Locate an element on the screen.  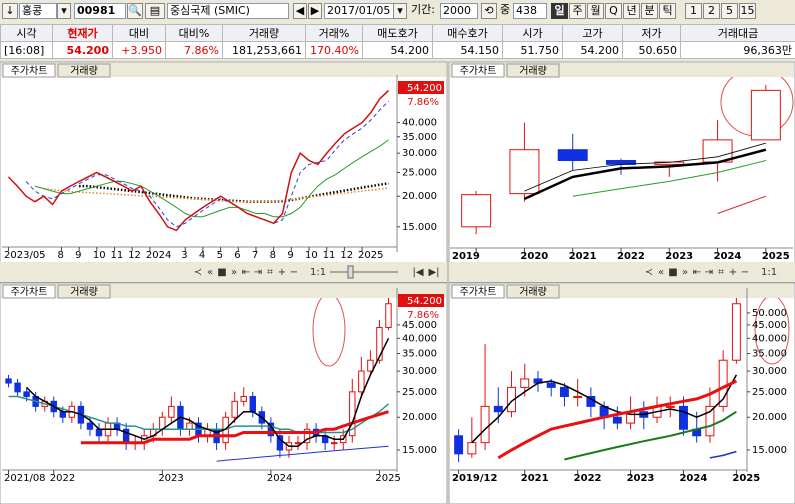
x-tick-label: 2024 is located at coordinates (158, 255).